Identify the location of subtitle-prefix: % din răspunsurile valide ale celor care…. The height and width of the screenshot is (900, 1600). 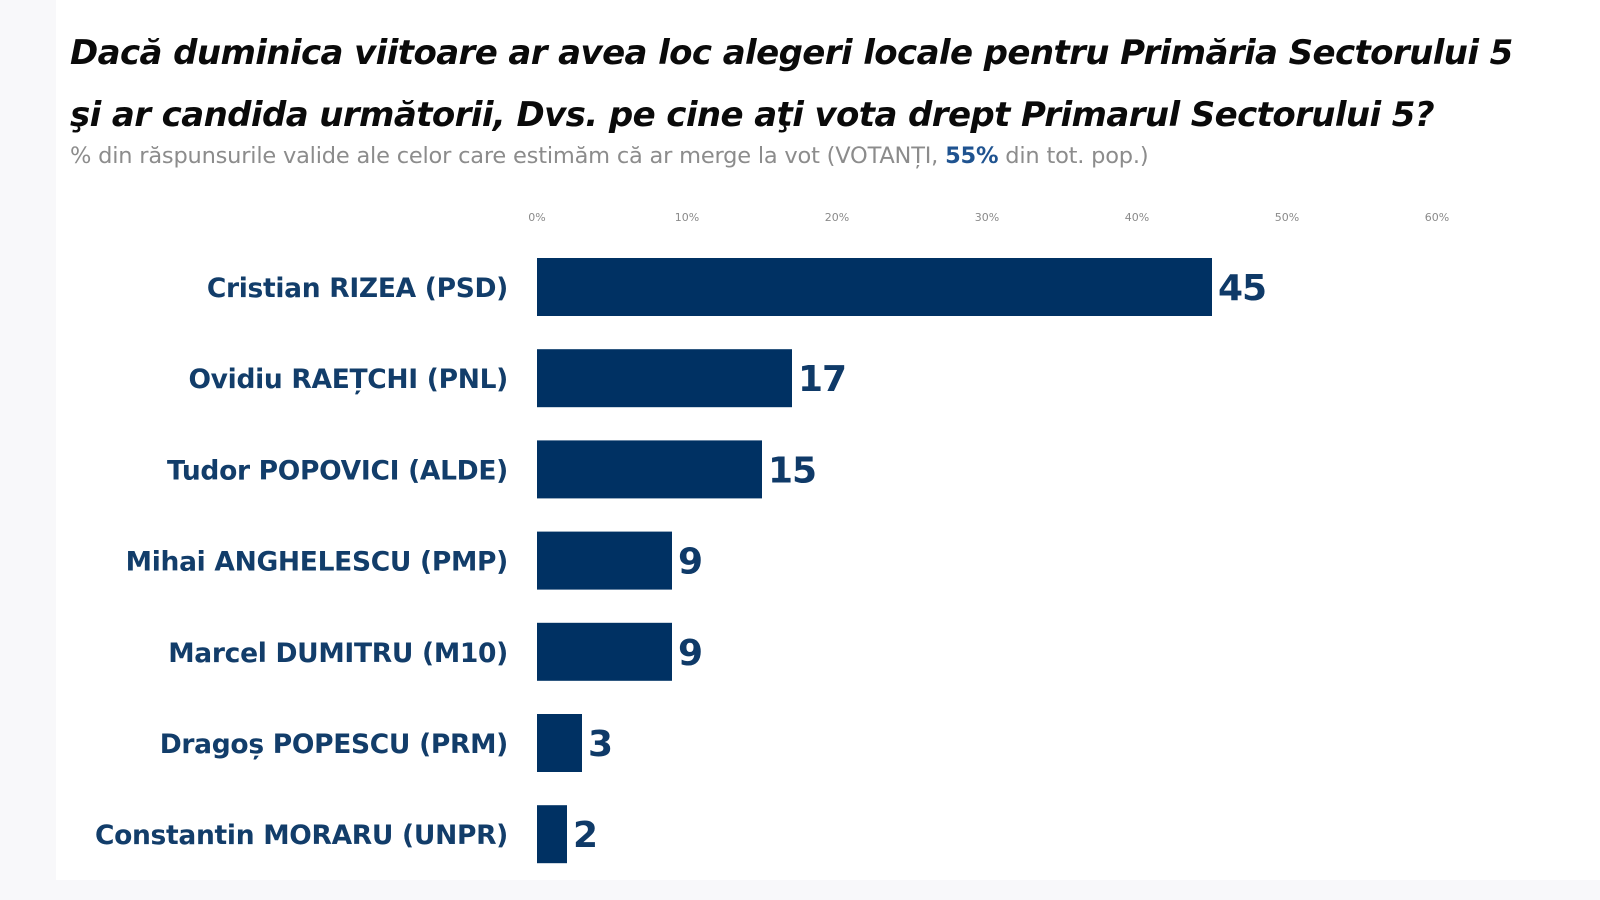
(508, 156).